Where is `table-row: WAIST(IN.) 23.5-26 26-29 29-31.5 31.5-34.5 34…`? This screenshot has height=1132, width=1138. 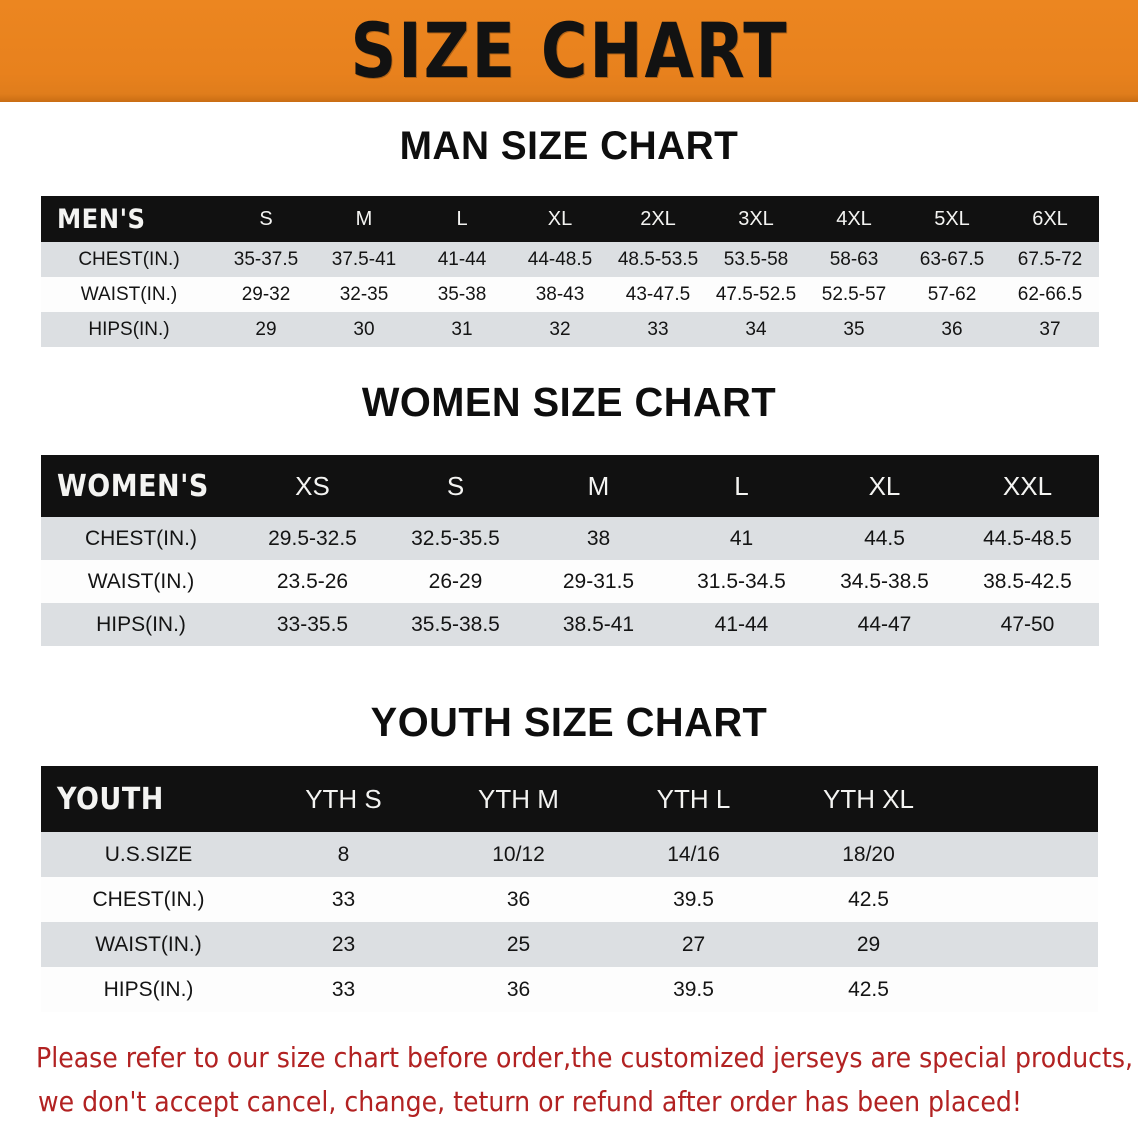
table-row: WAIST(IN.) 23.5-26 26-29 29-31.5 31.5-34.5 34… is located at coordinates (570, 581).